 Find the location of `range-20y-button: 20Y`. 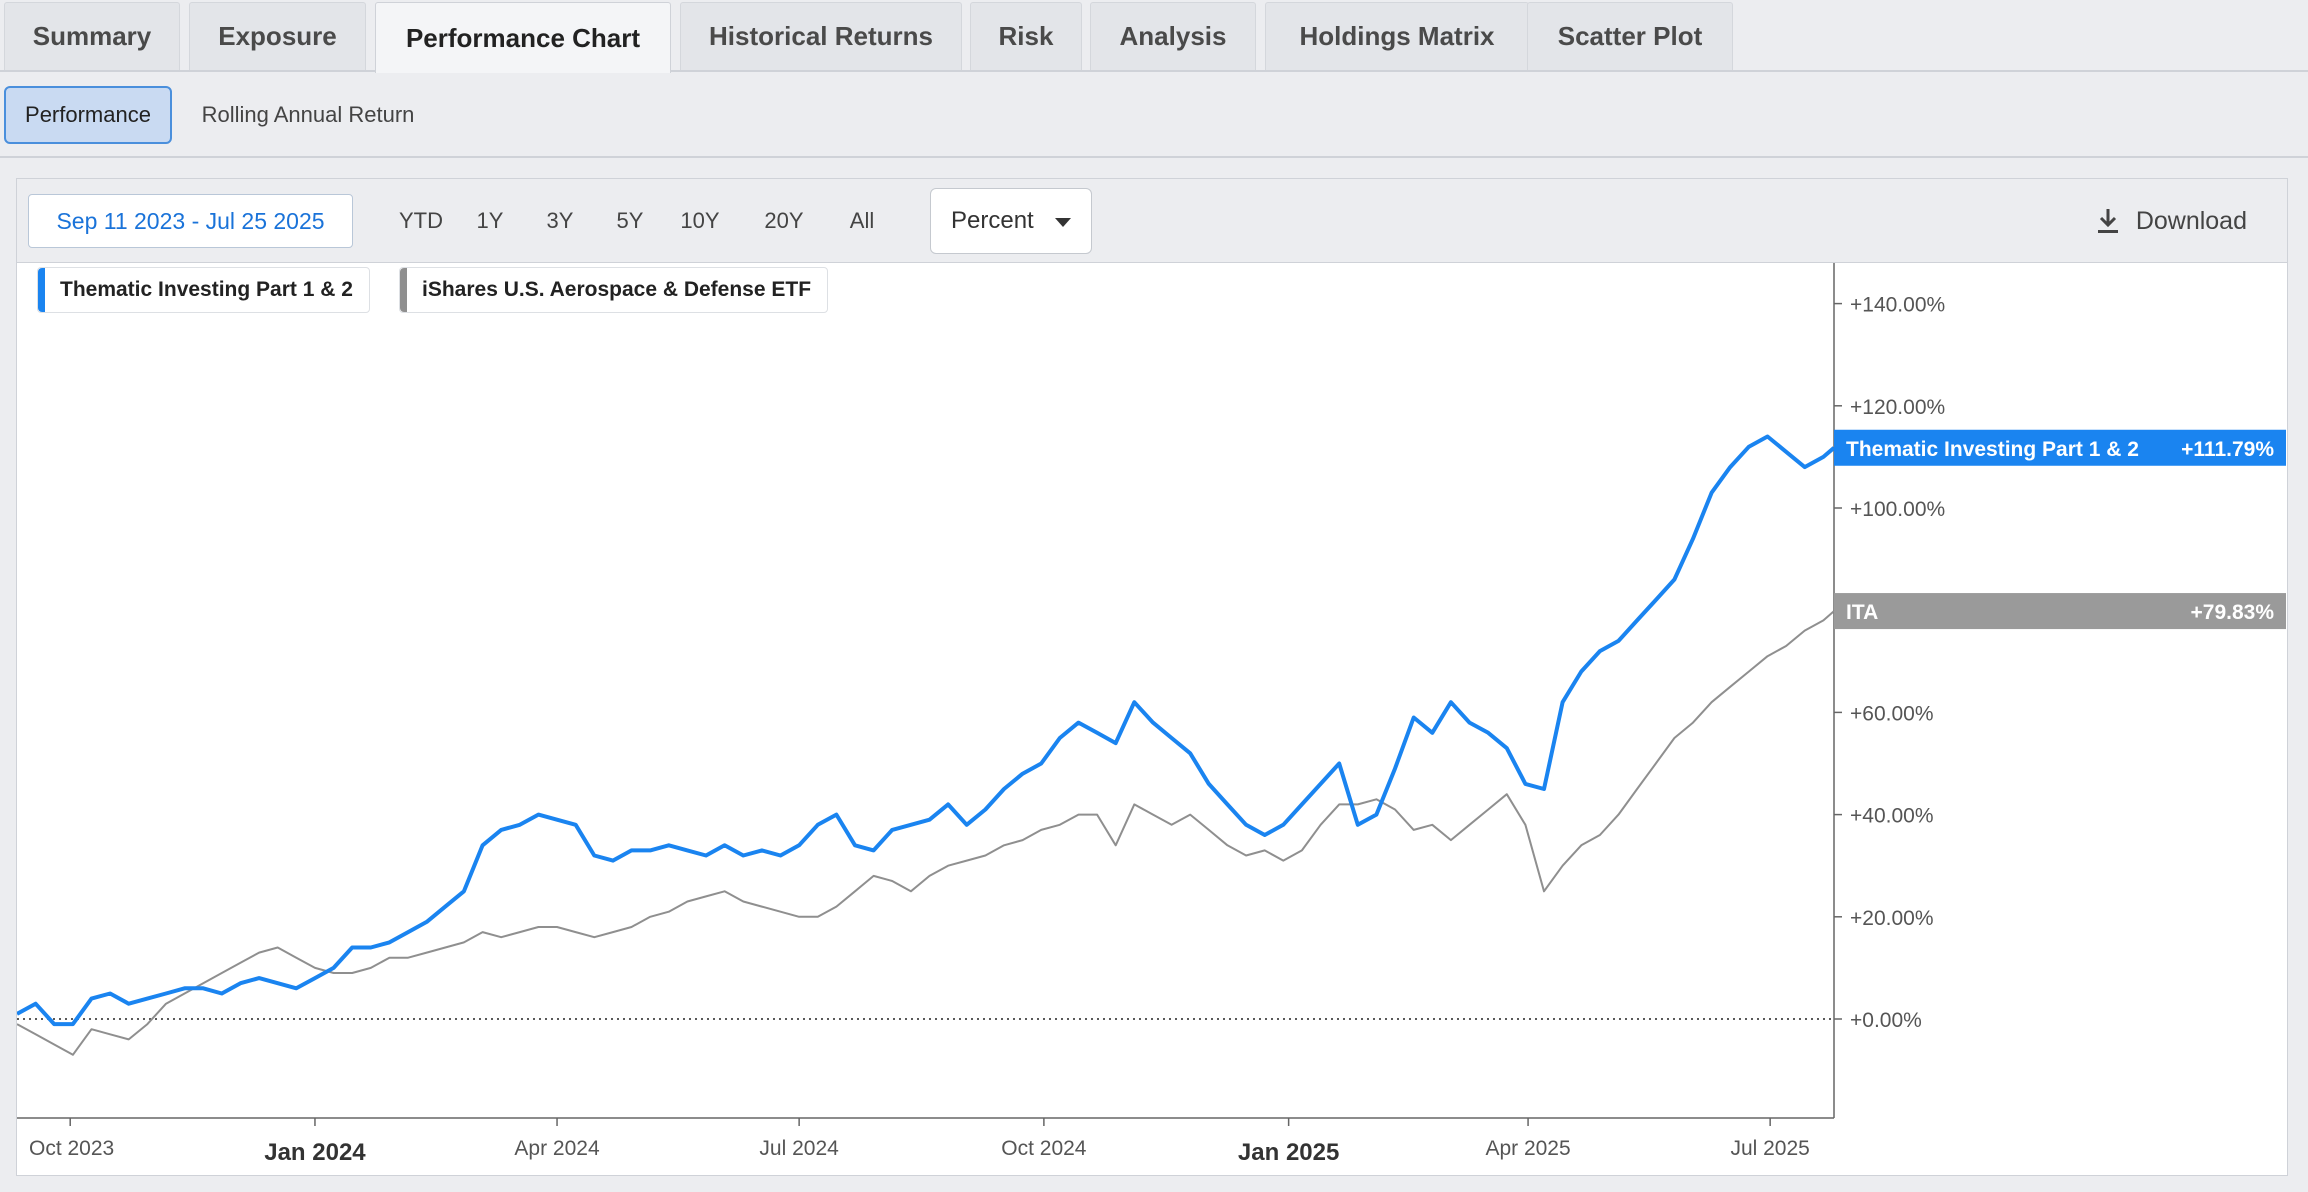

range-20y-button: 20Y is located at coordinates (784, 220).